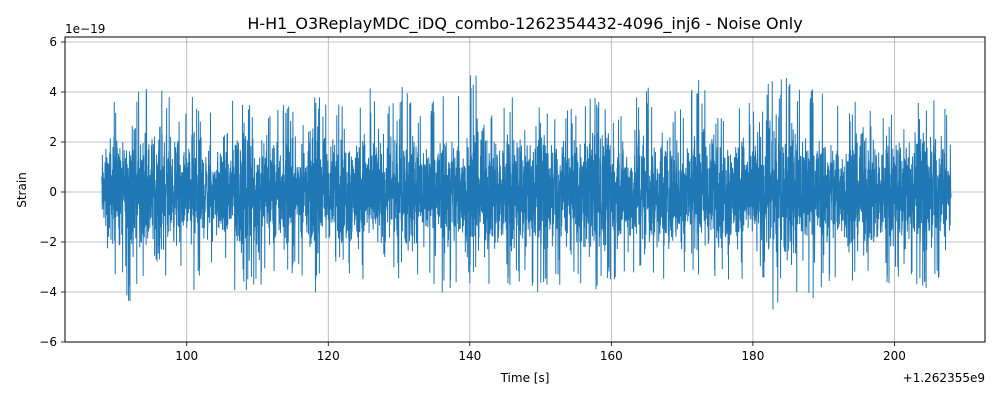 Image resolution: width=1000 pixels, height=400 pixels. I want to click on y-tick-label: 4, so click(53, 92).